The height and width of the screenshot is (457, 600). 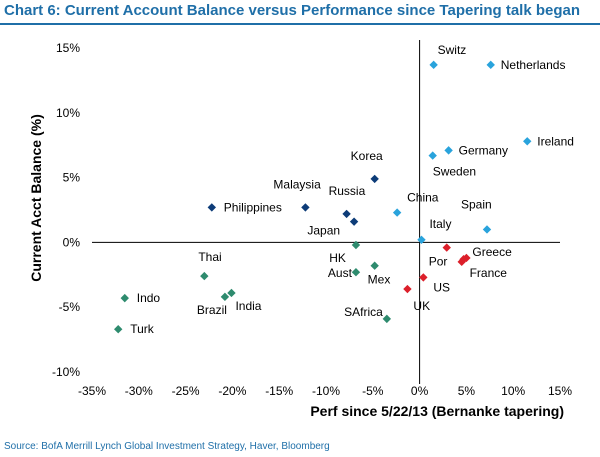 What do you see at coordinates (379, 280) in the screenshot?
I see `point-label-mex: Mex` at bounding box center [379, 280].